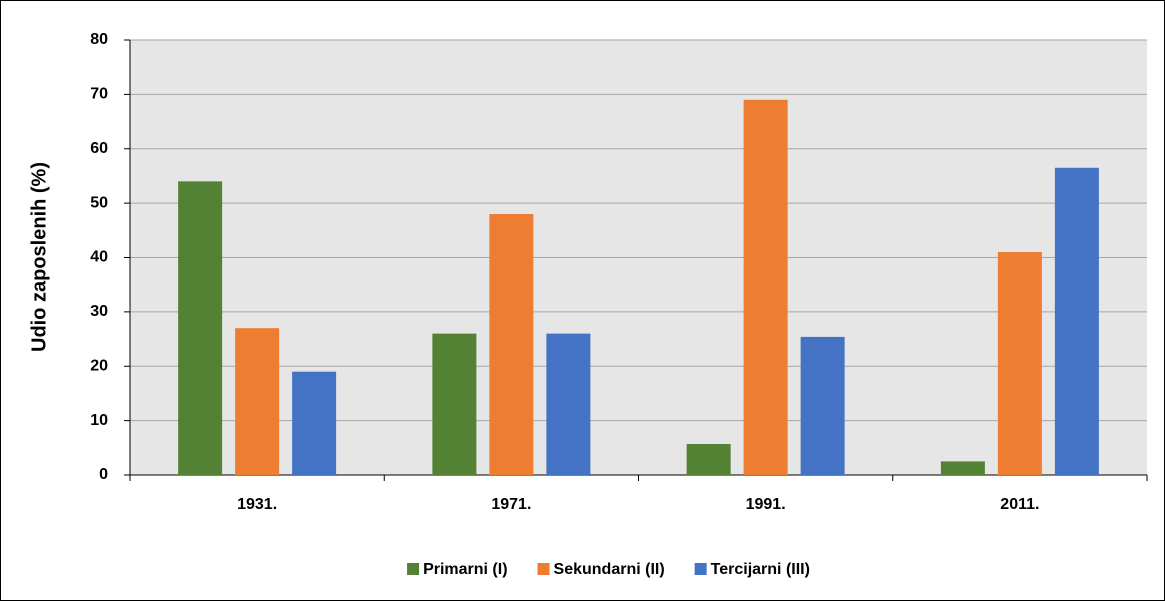 The image size is (1165, 601). What do you see at coordinates (99, 420) in the screenshot?
I see `y-tick-label: 10` at bounding box center [99, 420].